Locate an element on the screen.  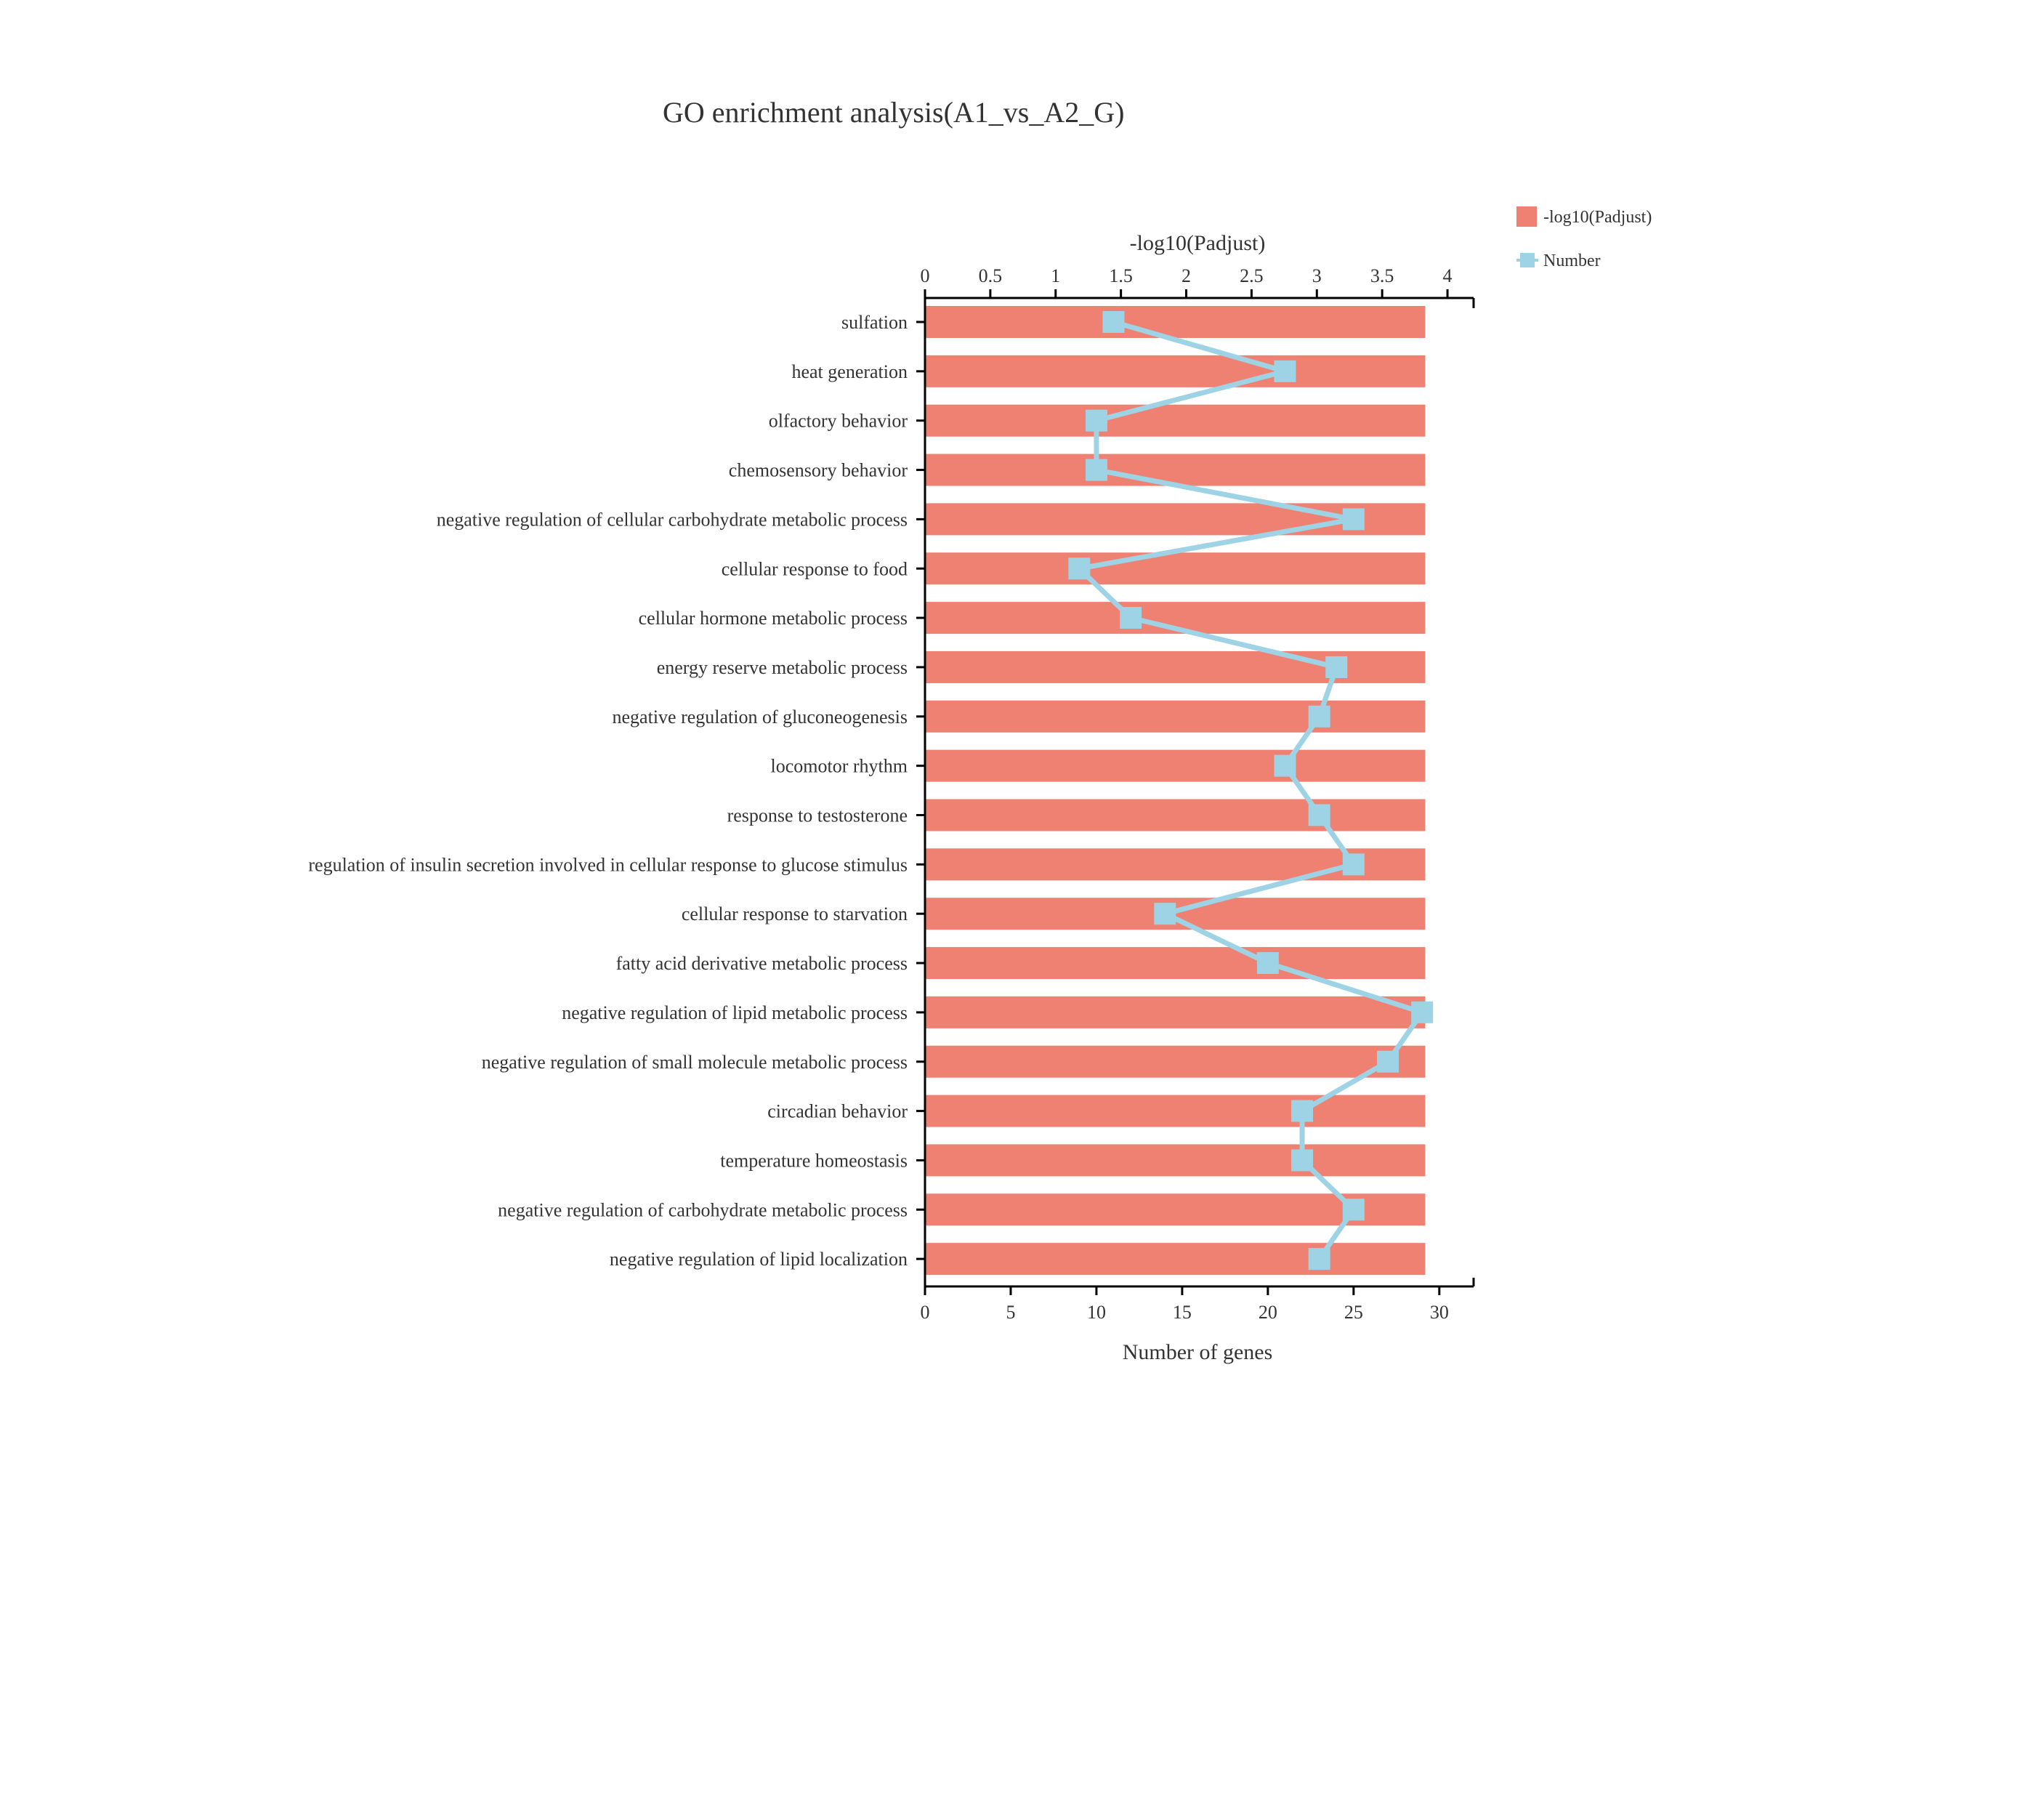
category-label: cellular response to starvation is located at coordinates (795, 913).